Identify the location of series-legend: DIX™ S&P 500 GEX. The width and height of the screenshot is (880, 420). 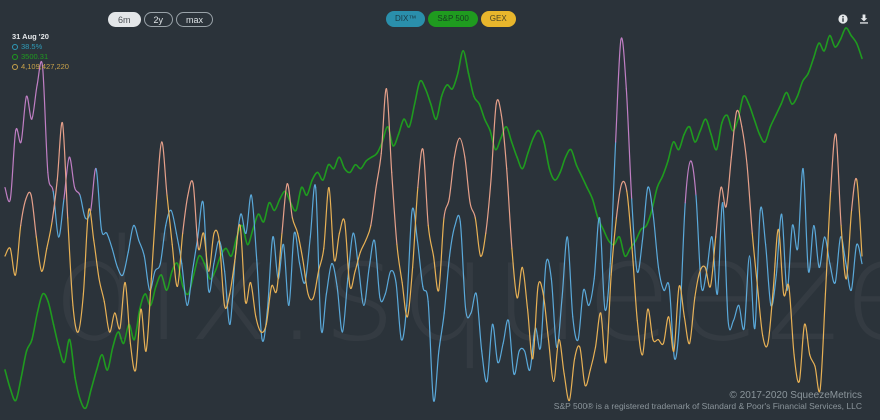
(451, 19).